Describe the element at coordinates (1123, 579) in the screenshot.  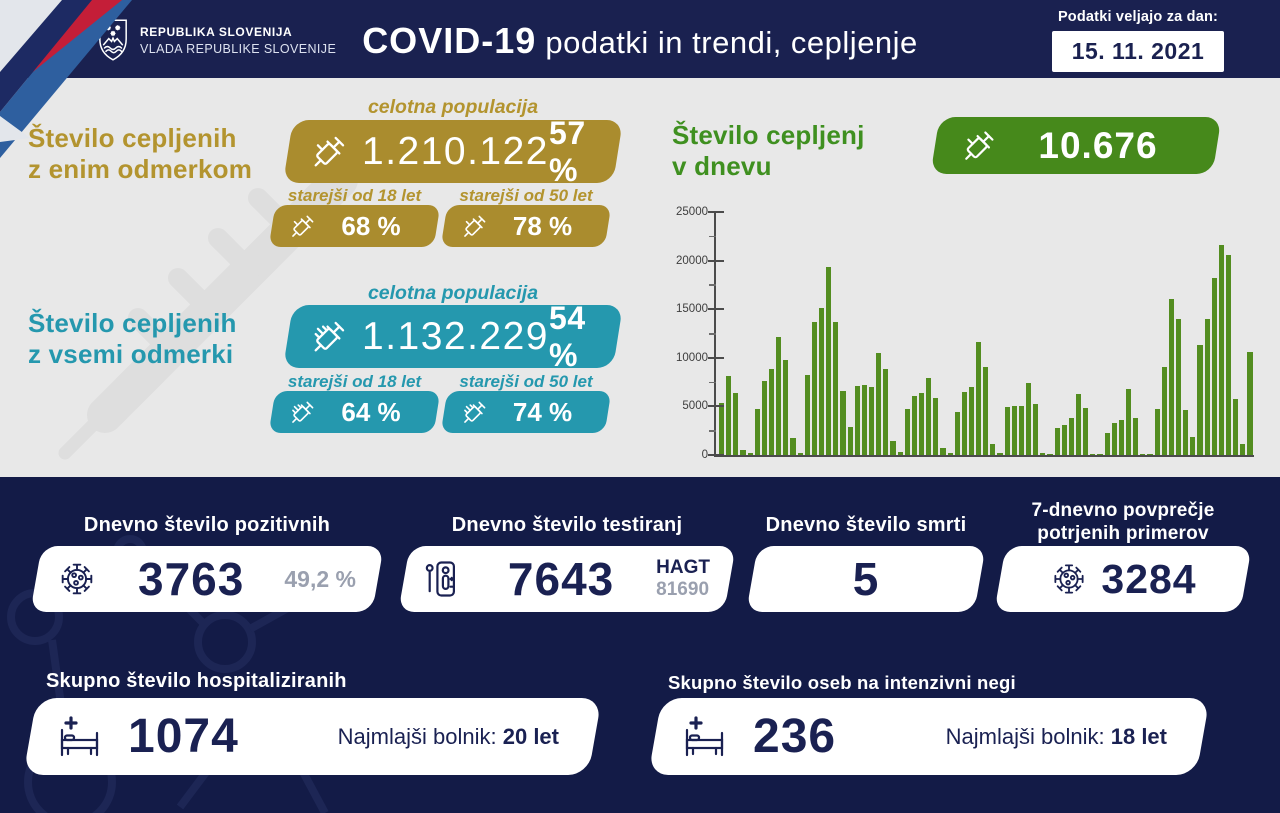
I see `avg7-card-pill: 3284` at that location.